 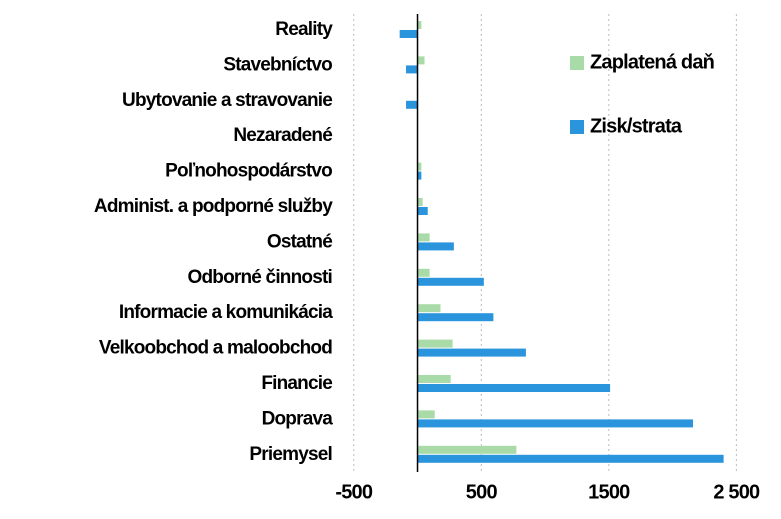 I want to click on category-label: Administ. a podporné služby, so click(x=213, y=206).